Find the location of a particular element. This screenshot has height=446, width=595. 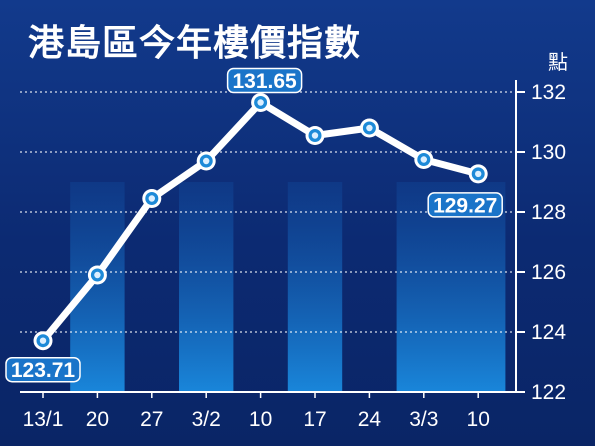

x-tick-label: 3/2 is located at coordinates (206, 419).